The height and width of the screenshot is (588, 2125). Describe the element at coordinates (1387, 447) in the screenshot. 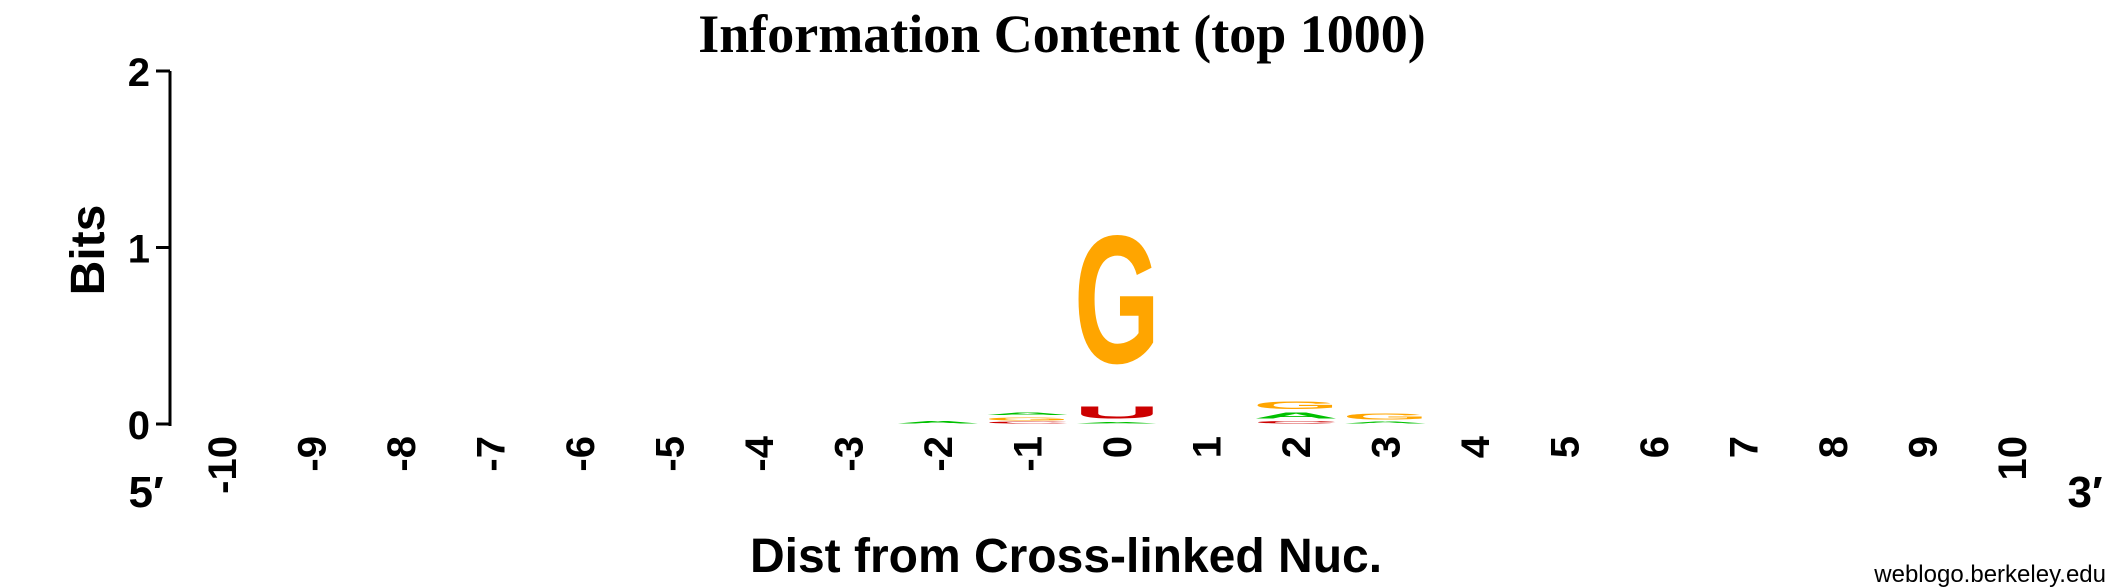

I see `x-tick-label: 3` at that location.